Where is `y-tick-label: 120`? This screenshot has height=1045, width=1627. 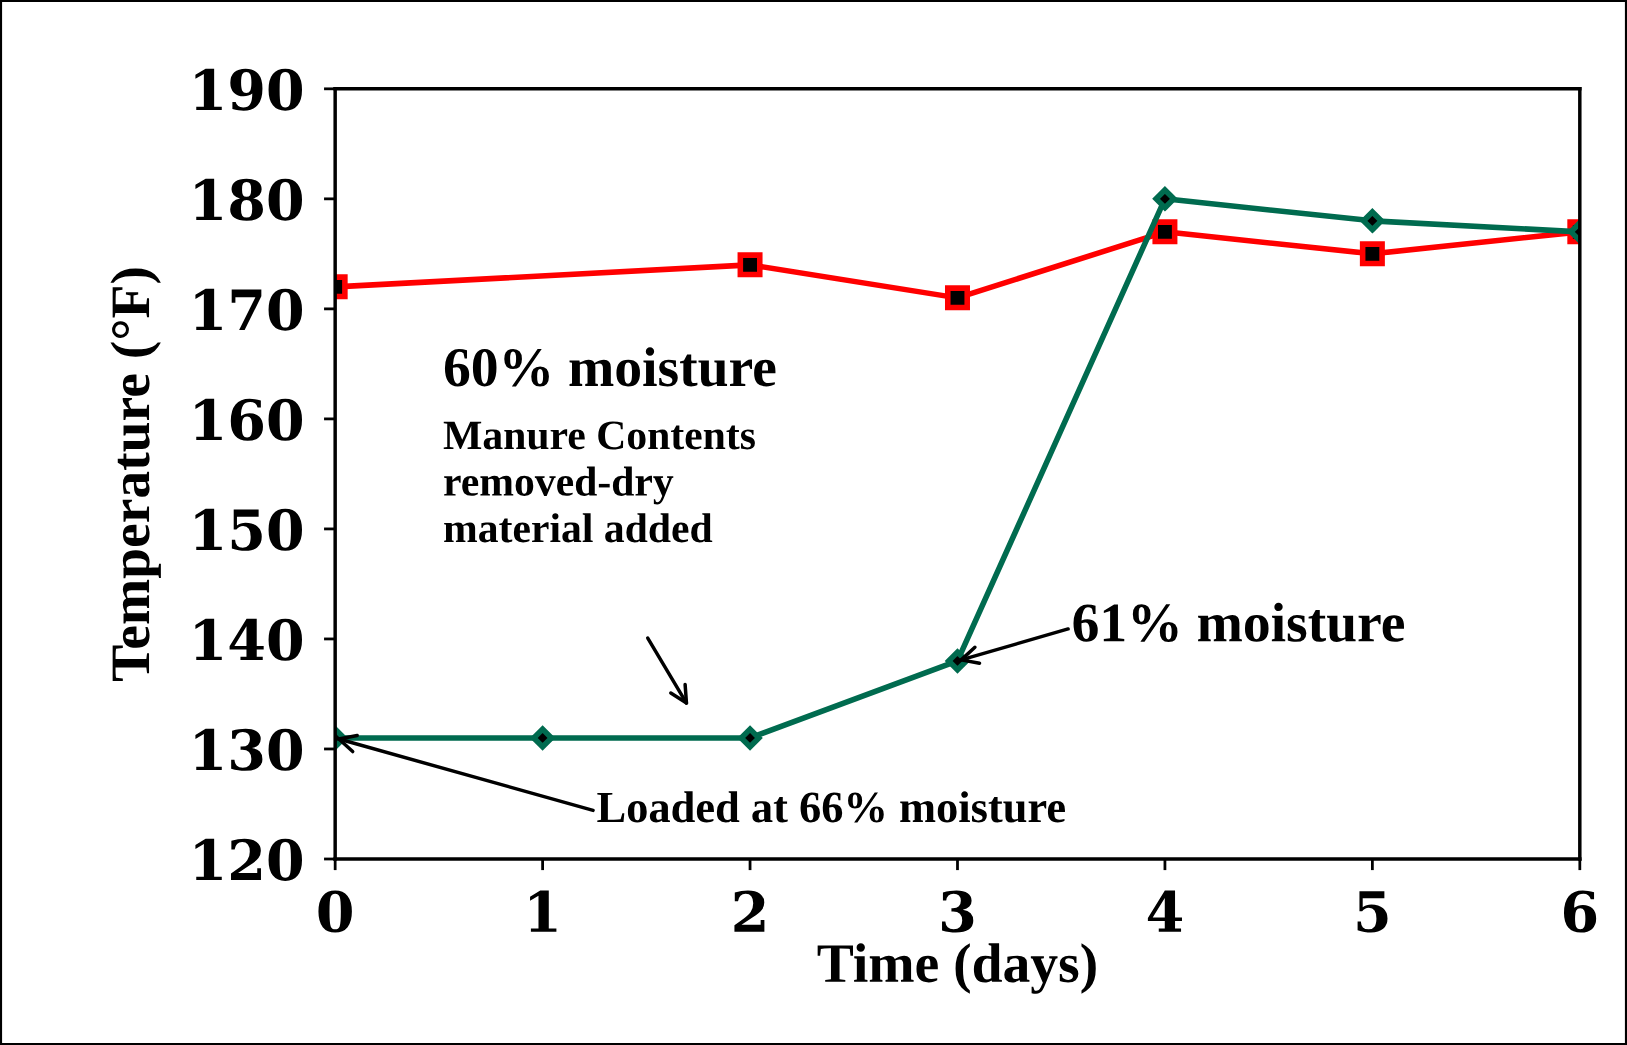
y-tick-label: 120 is located at coordinates (248, 859).